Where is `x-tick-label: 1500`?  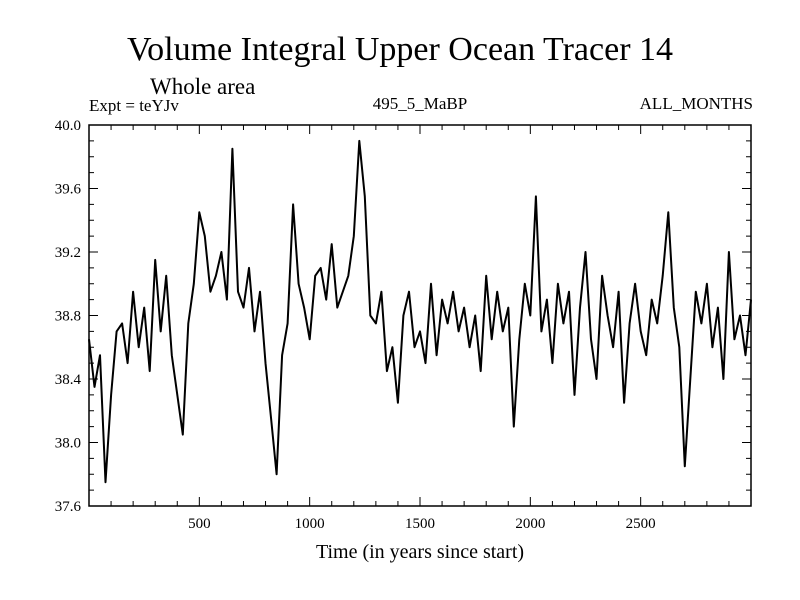 x-tick-label: 1500 is located at coordinates (420, 524).